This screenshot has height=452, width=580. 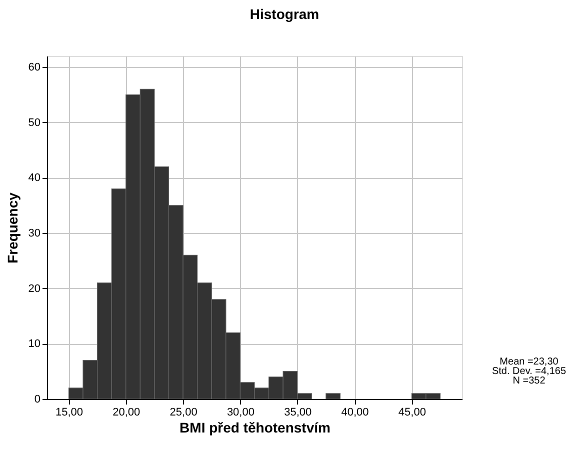 I want to click on x-tick-label: 20,00, so click(x=126, y=412).